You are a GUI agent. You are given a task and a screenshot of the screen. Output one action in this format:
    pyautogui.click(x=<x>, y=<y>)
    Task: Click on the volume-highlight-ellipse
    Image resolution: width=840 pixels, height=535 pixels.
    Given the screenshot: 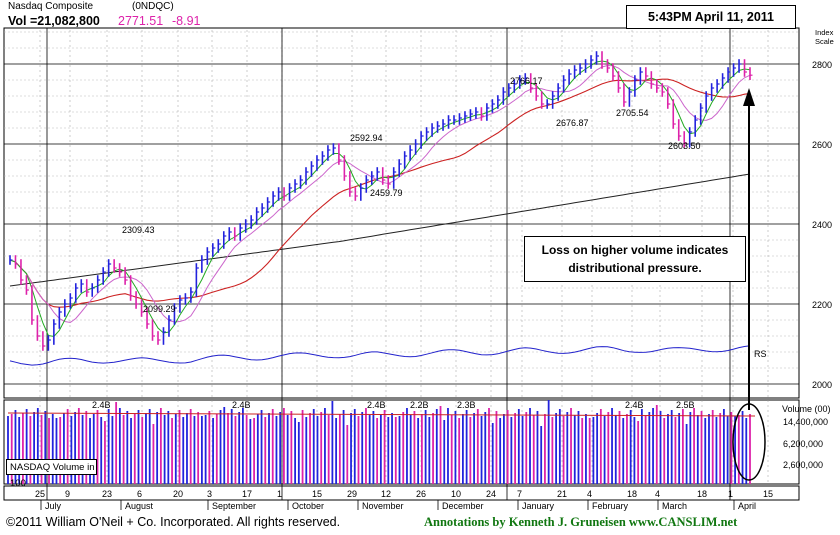 What is the action you would take?
    pyautogui.click(x=749, y=442)
    